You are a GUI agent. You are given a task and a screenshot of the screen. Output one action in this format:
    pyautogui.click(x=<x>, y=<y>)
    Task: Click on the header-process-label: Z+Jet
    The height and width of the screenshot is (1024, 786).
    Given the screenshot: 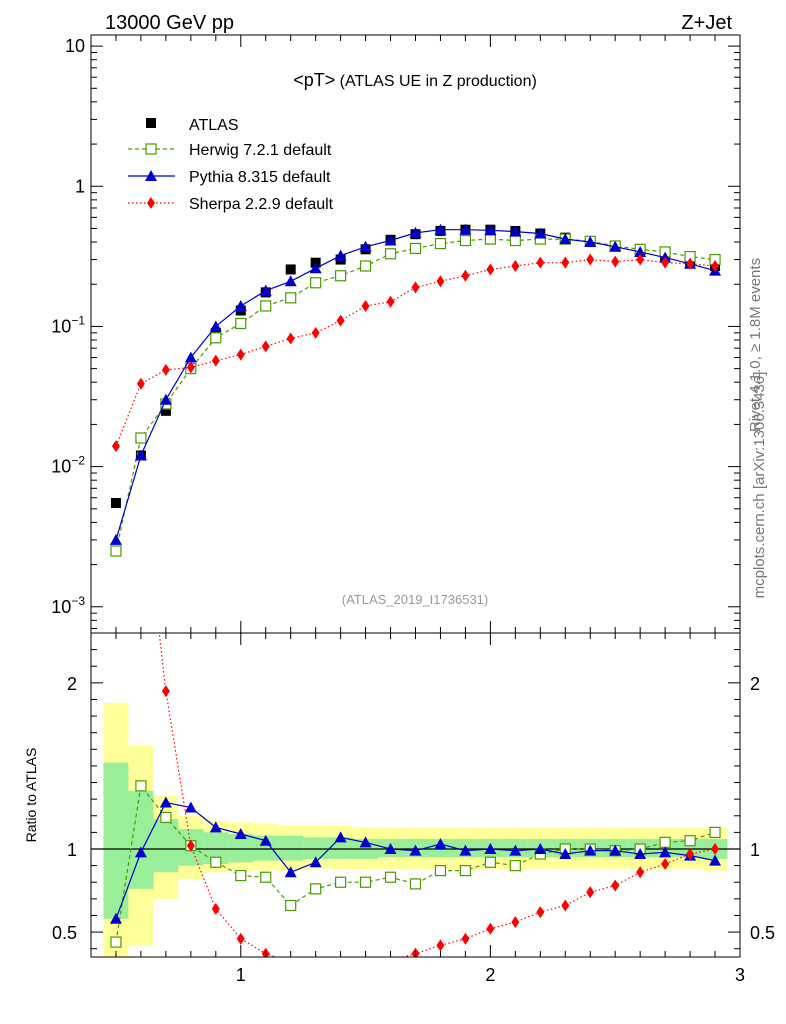 What is the action you would take?
    pyautogui.click(x=706, y=23)
    